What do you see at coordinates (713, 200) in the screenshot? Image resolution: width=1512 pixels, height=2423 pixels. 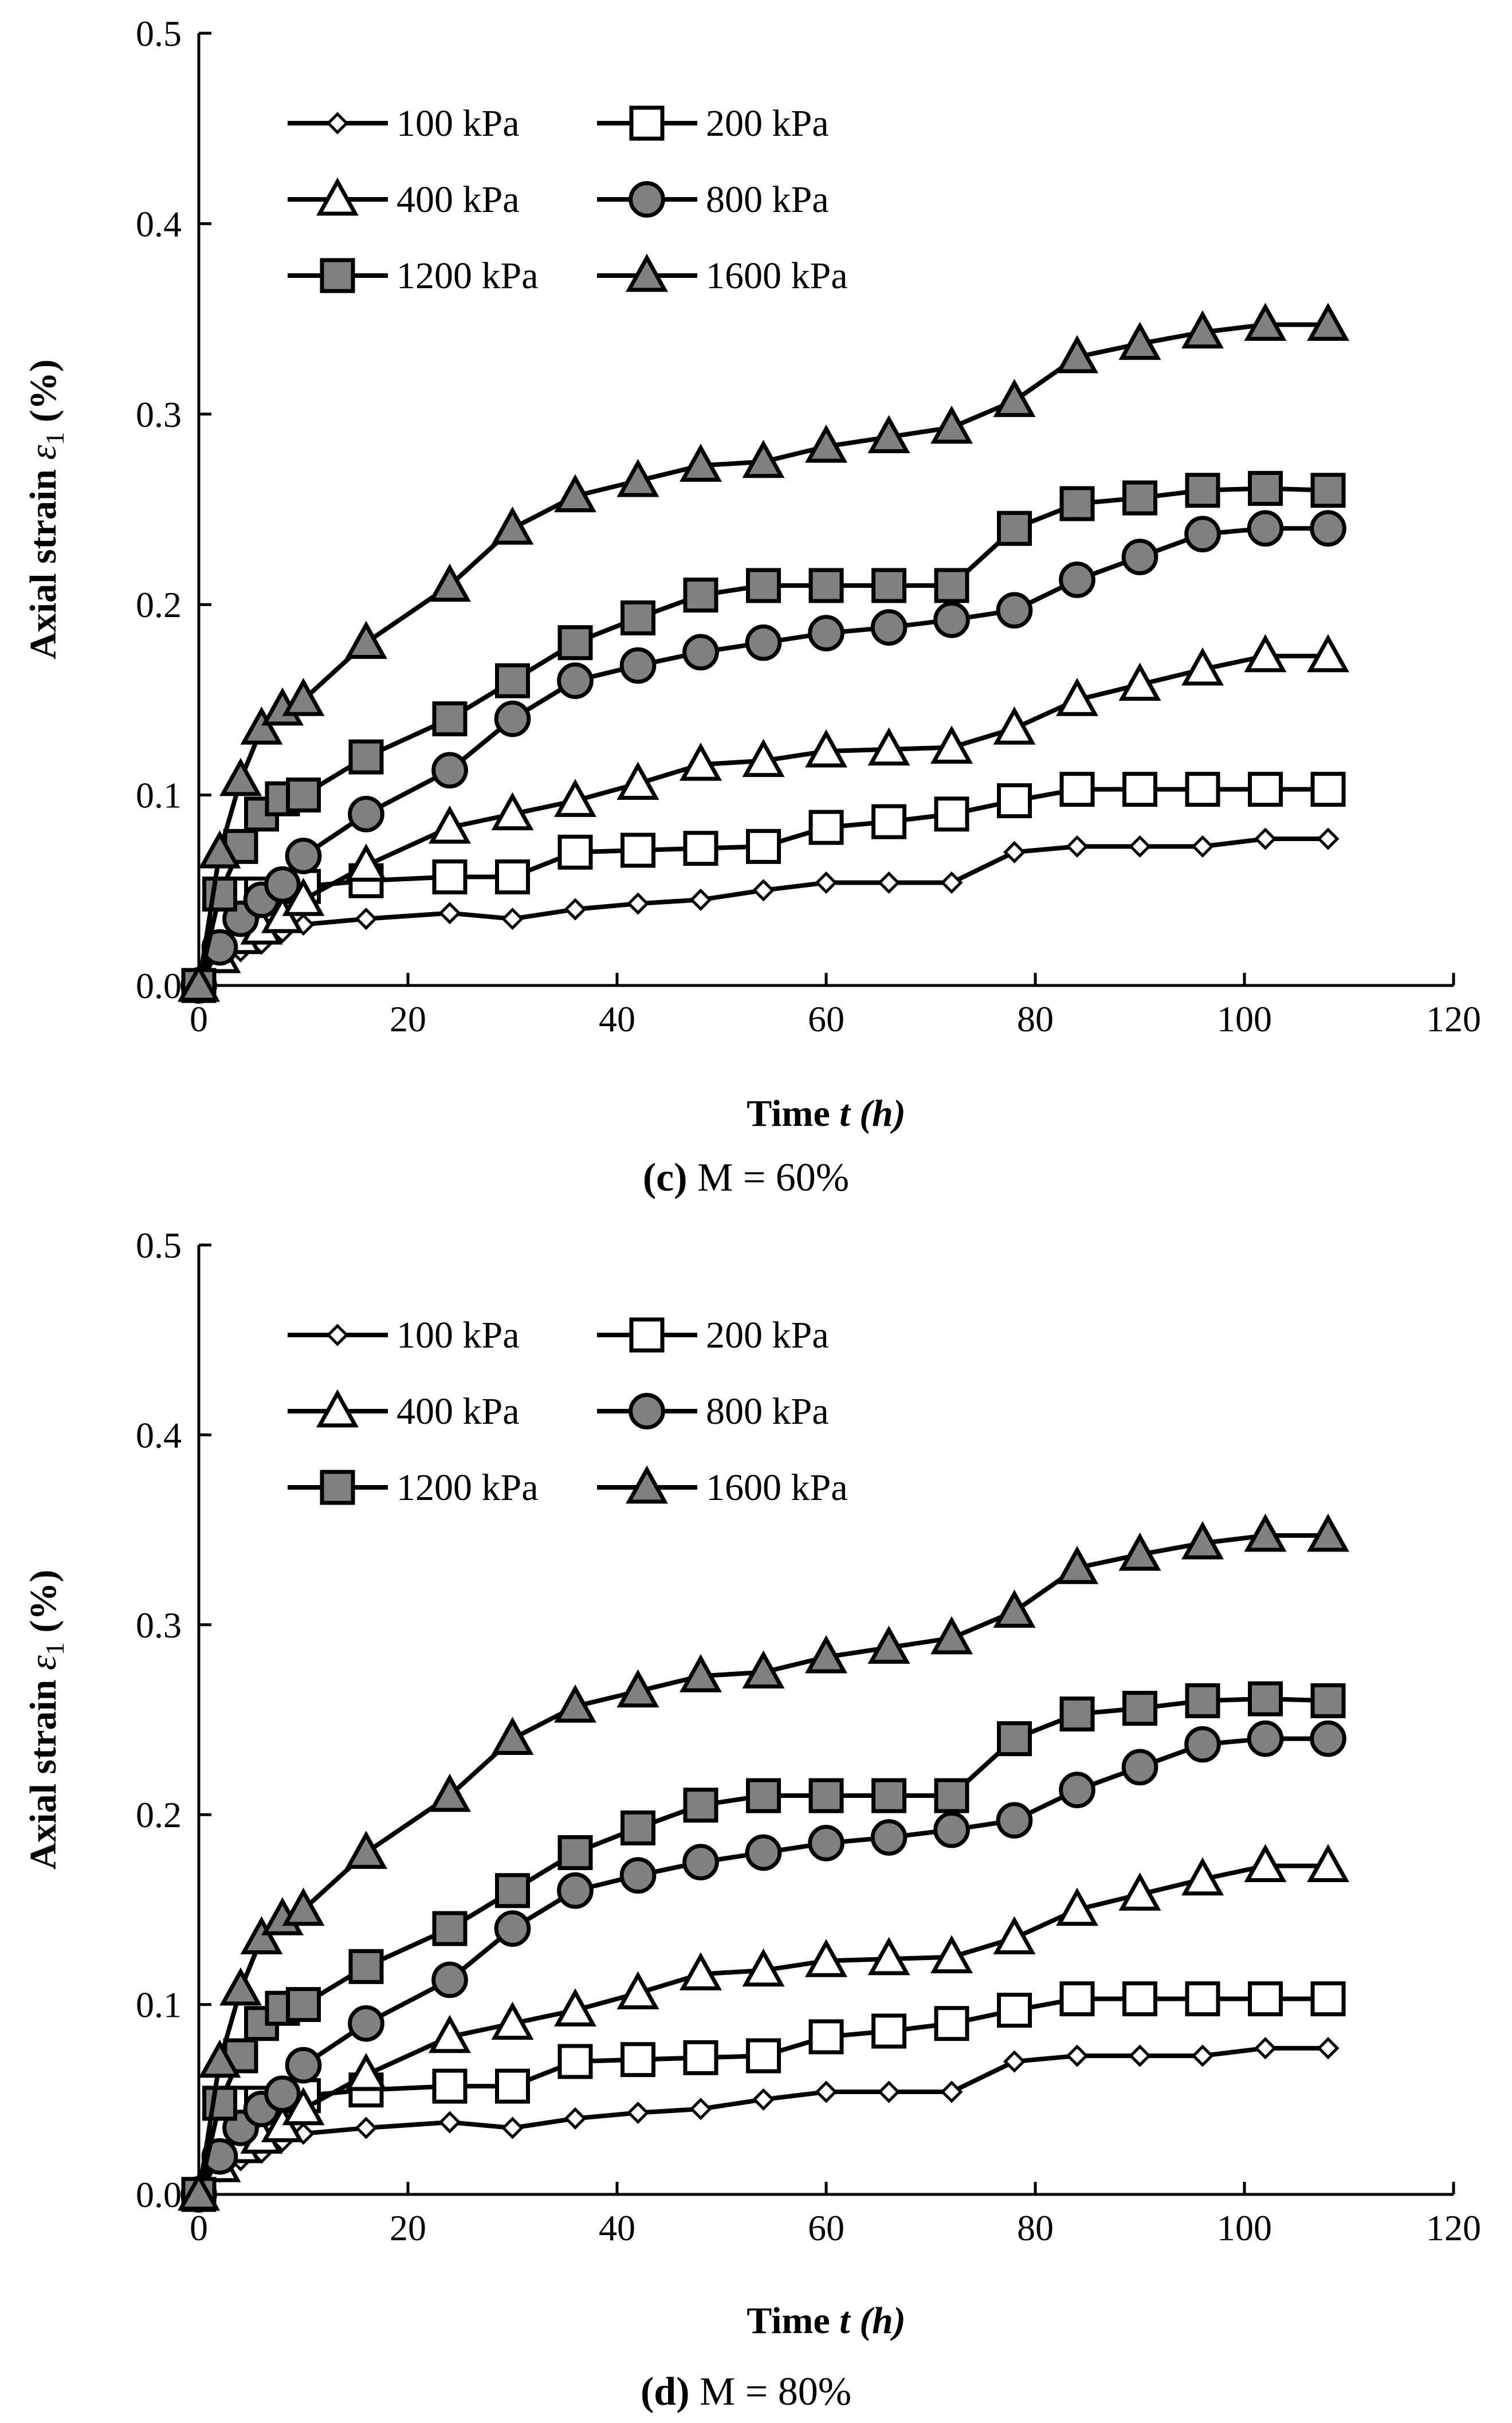 I see `legend-item: 800 kPa` at bounding box center [713, 200].